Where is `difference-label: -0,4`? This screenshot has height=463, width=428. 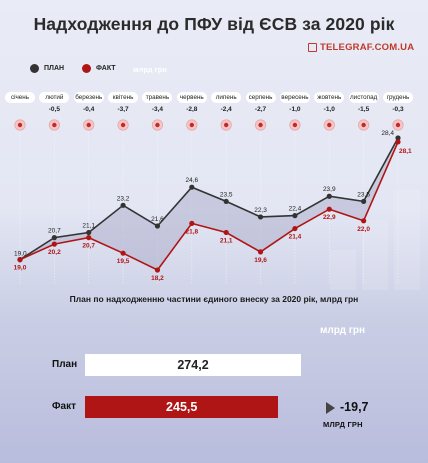
difference-label: -0,4 is located at coordinates (89, 109).